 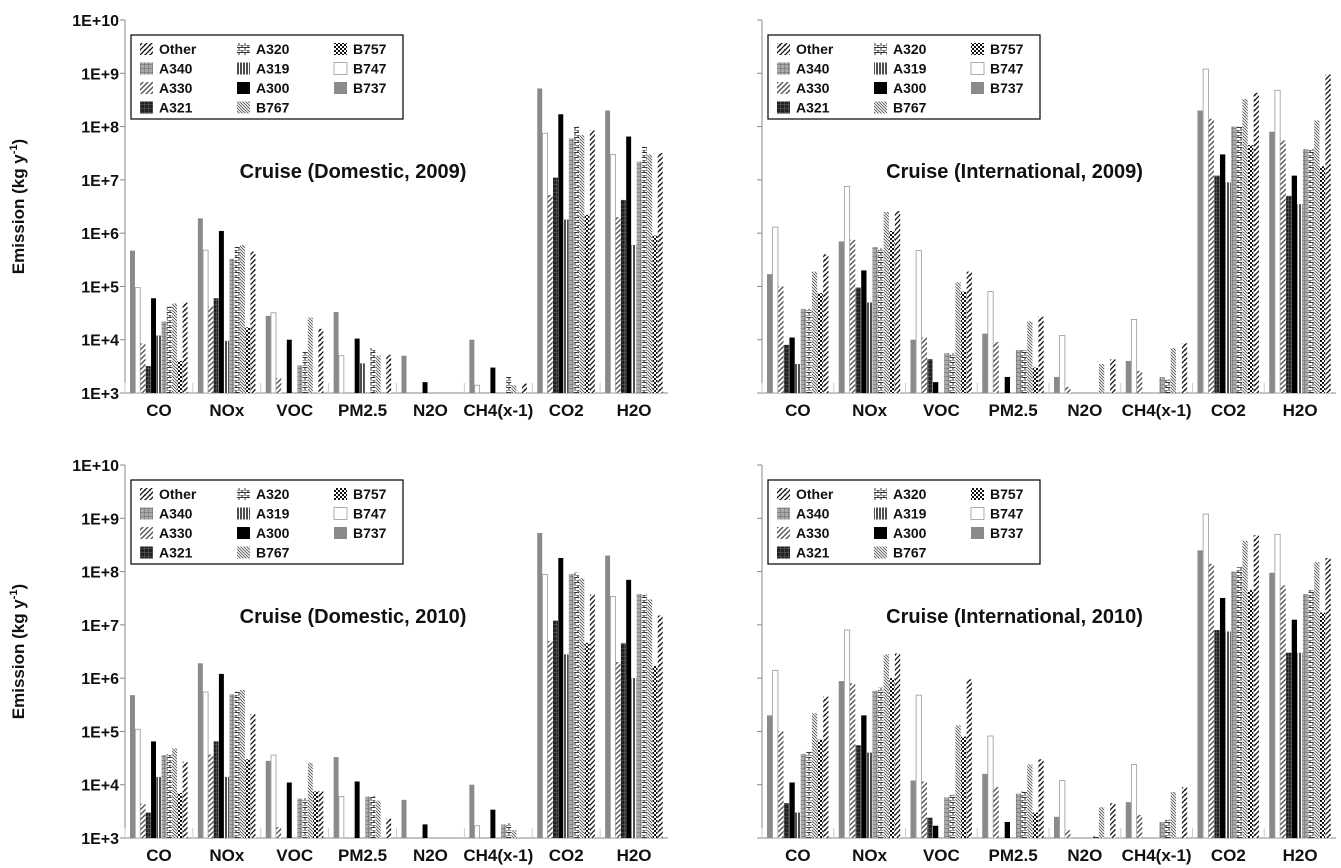 I want to click on bar-b757-co, so click(x=180, y=815).